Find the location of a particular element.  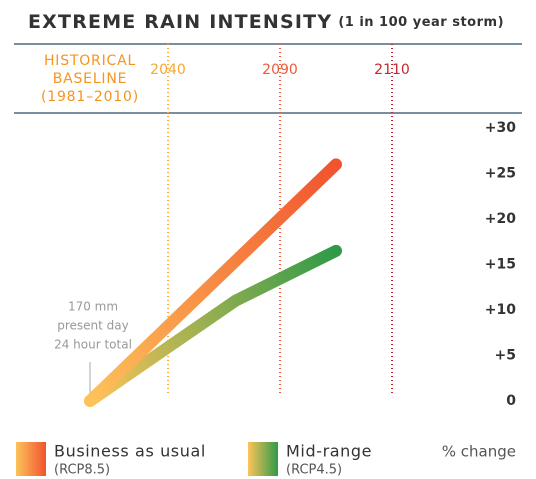

x-header-label: HISTORICAL is located at coordinates (90, 61).